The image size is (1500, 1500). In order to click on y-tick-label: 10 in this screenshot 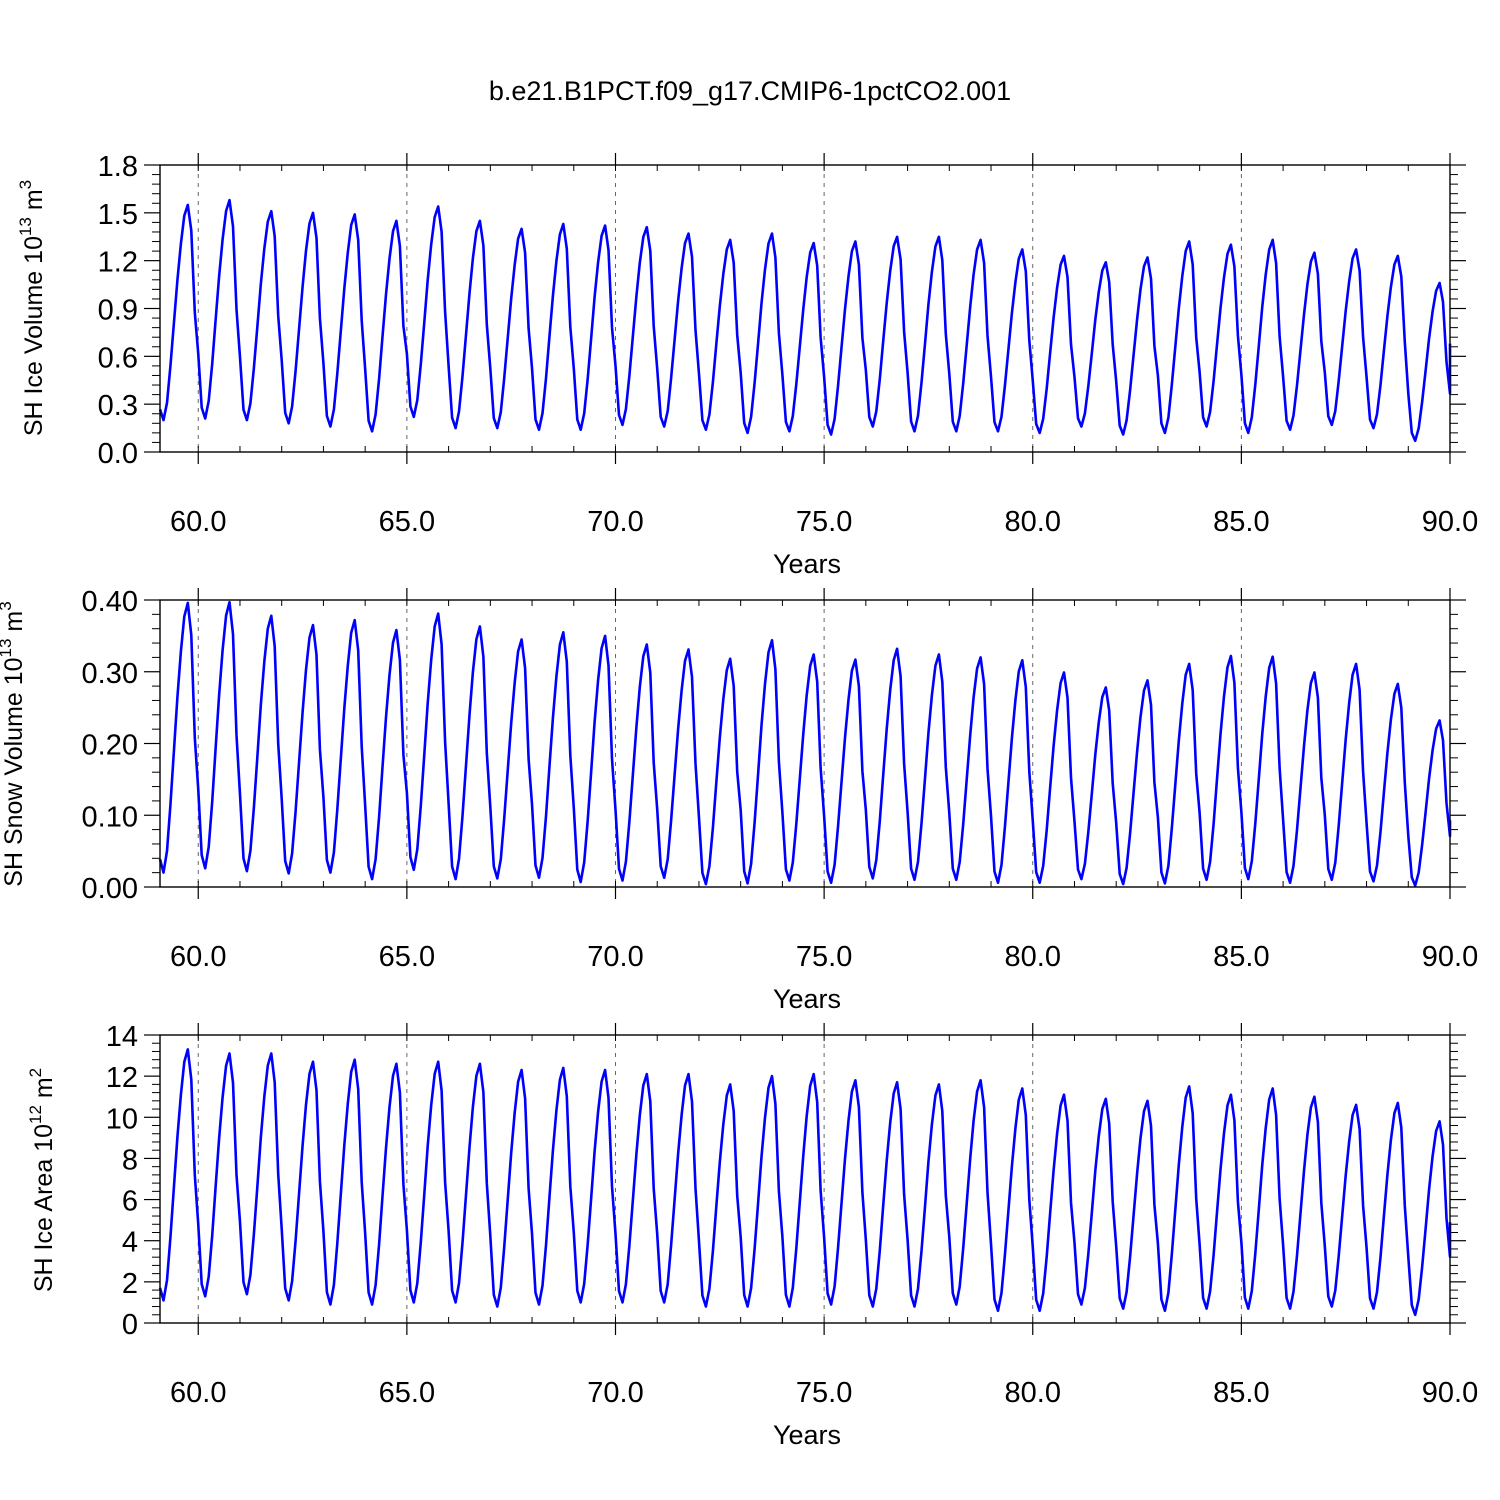, I will do `click(122, 1119)`.